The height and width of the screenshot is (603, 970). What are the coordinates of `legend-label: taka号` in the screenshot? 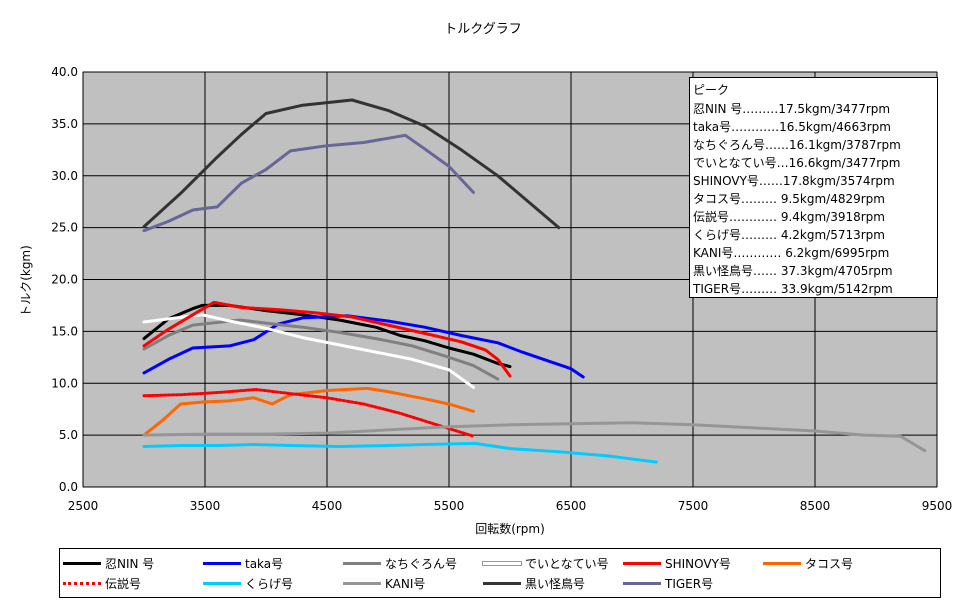 It's located at (264, 563).